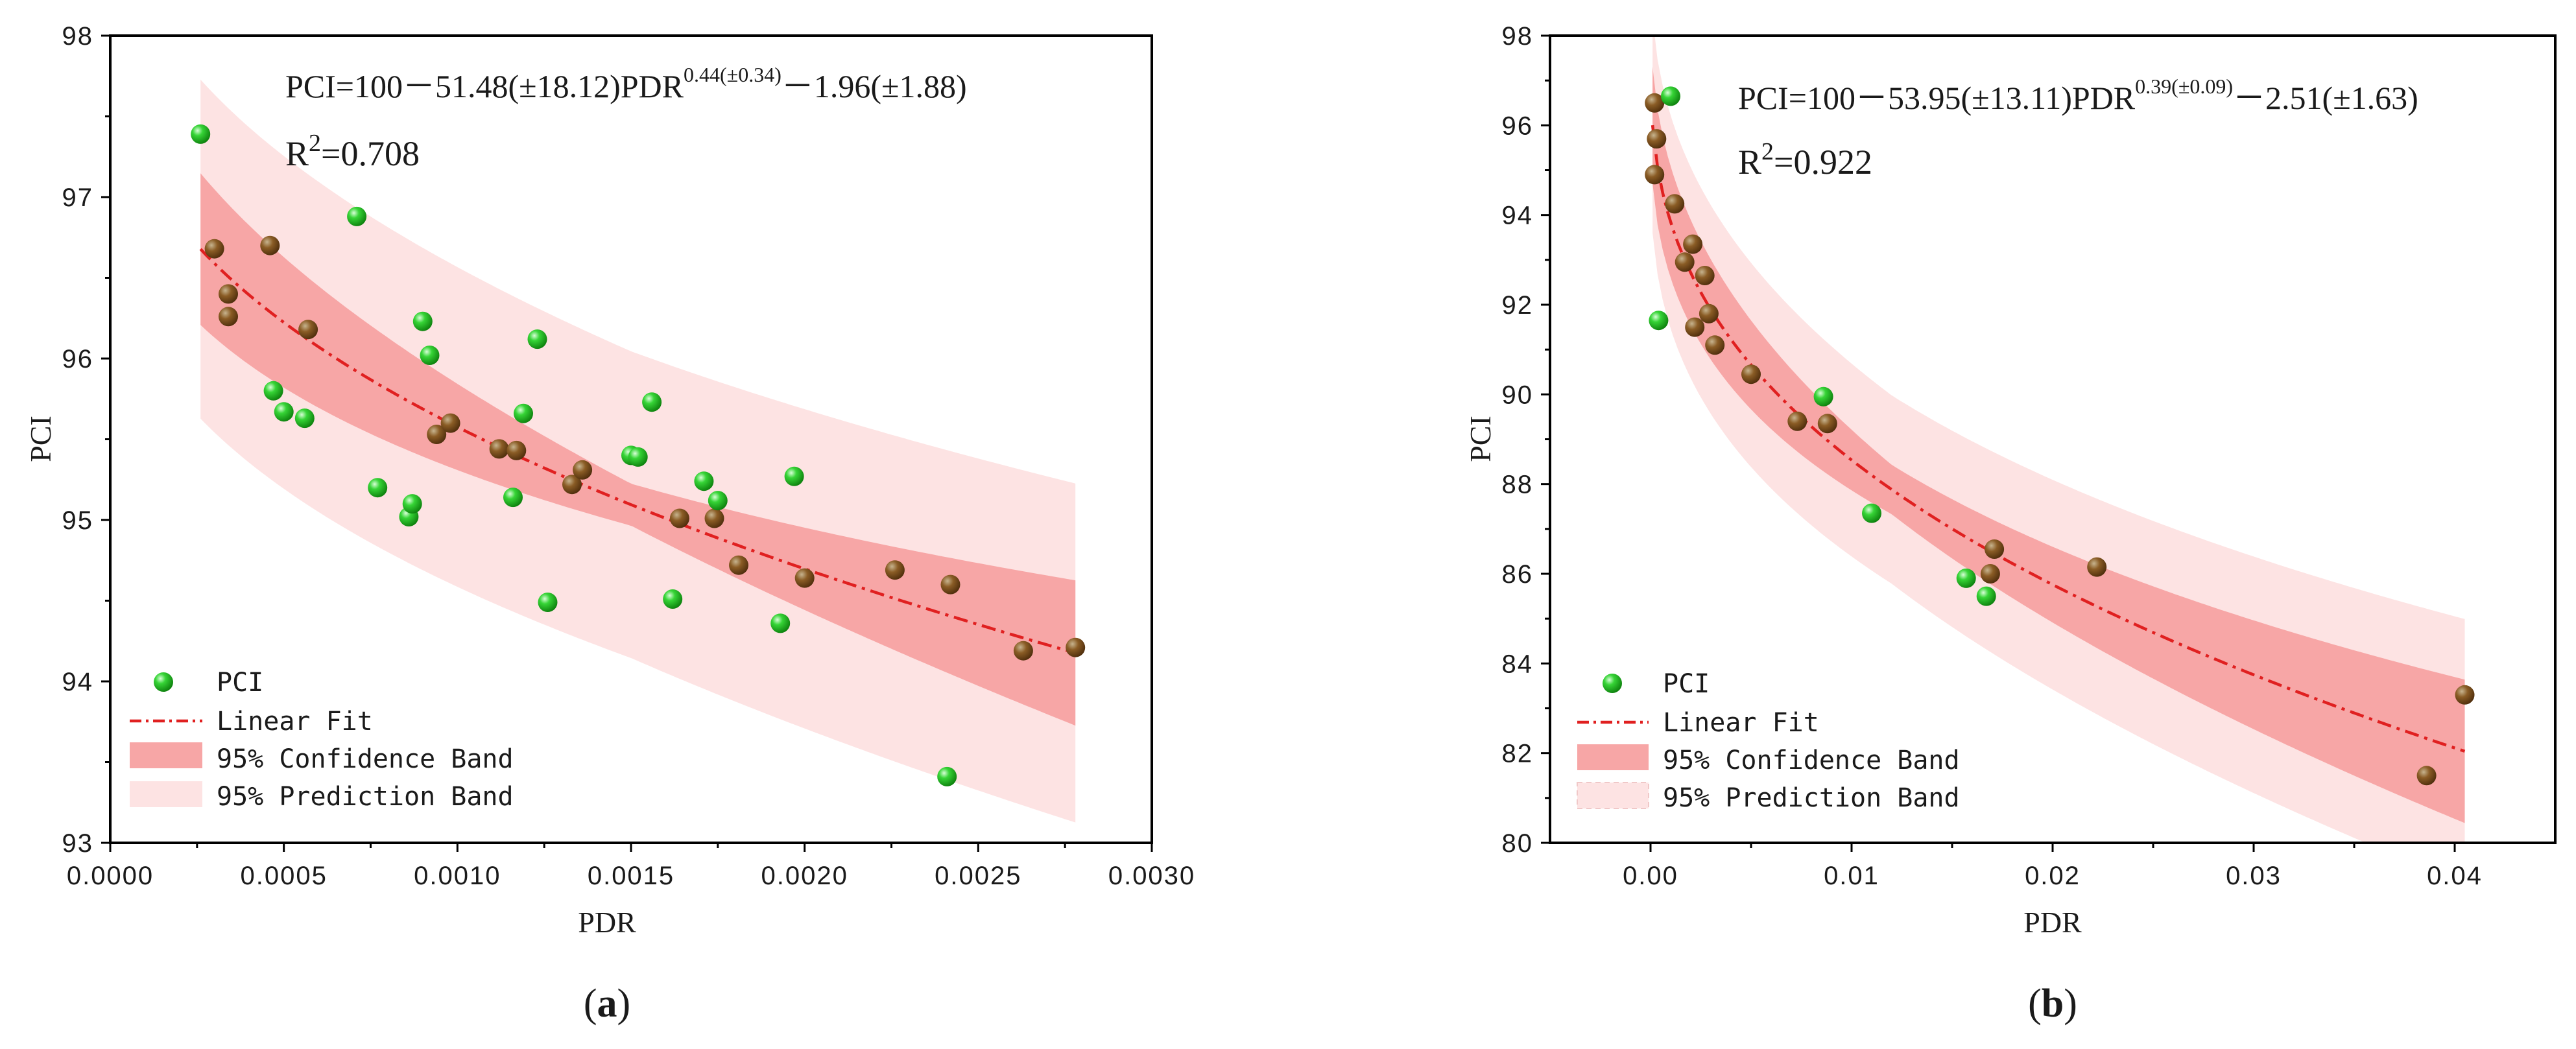 The width and height of the screenshot is (2576, 1049). I want to click on legend-item-points: PCI, so click(208, 683).